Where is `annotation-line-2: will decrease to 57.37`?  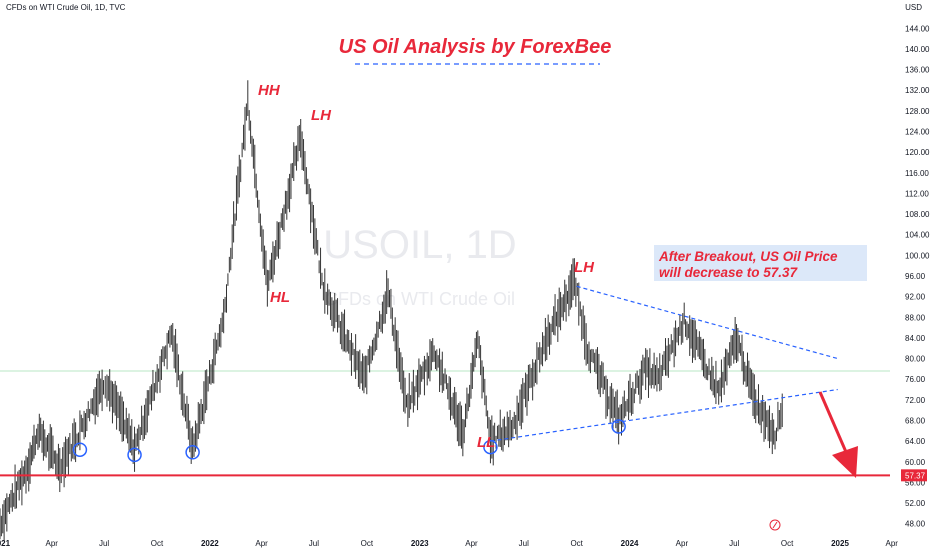 annotation-line-2: will decrease to 57.37 is located at coordinates (729, 272).